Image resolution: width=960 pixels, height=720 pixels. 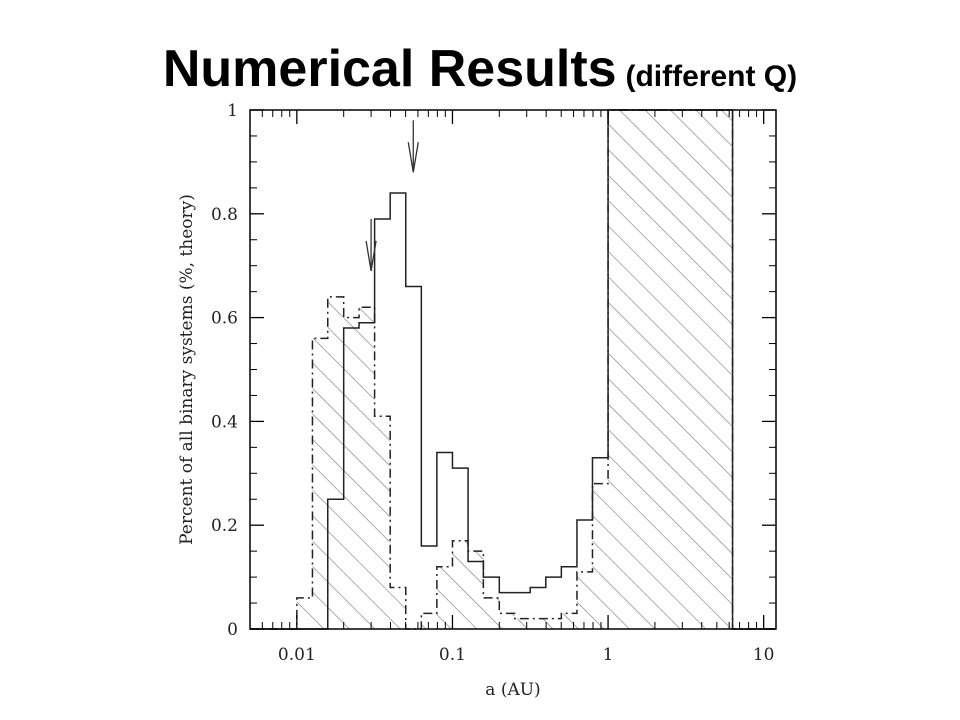 I want to click on slide-title: Numerical Results (different Q), so click(x=480, y=69).